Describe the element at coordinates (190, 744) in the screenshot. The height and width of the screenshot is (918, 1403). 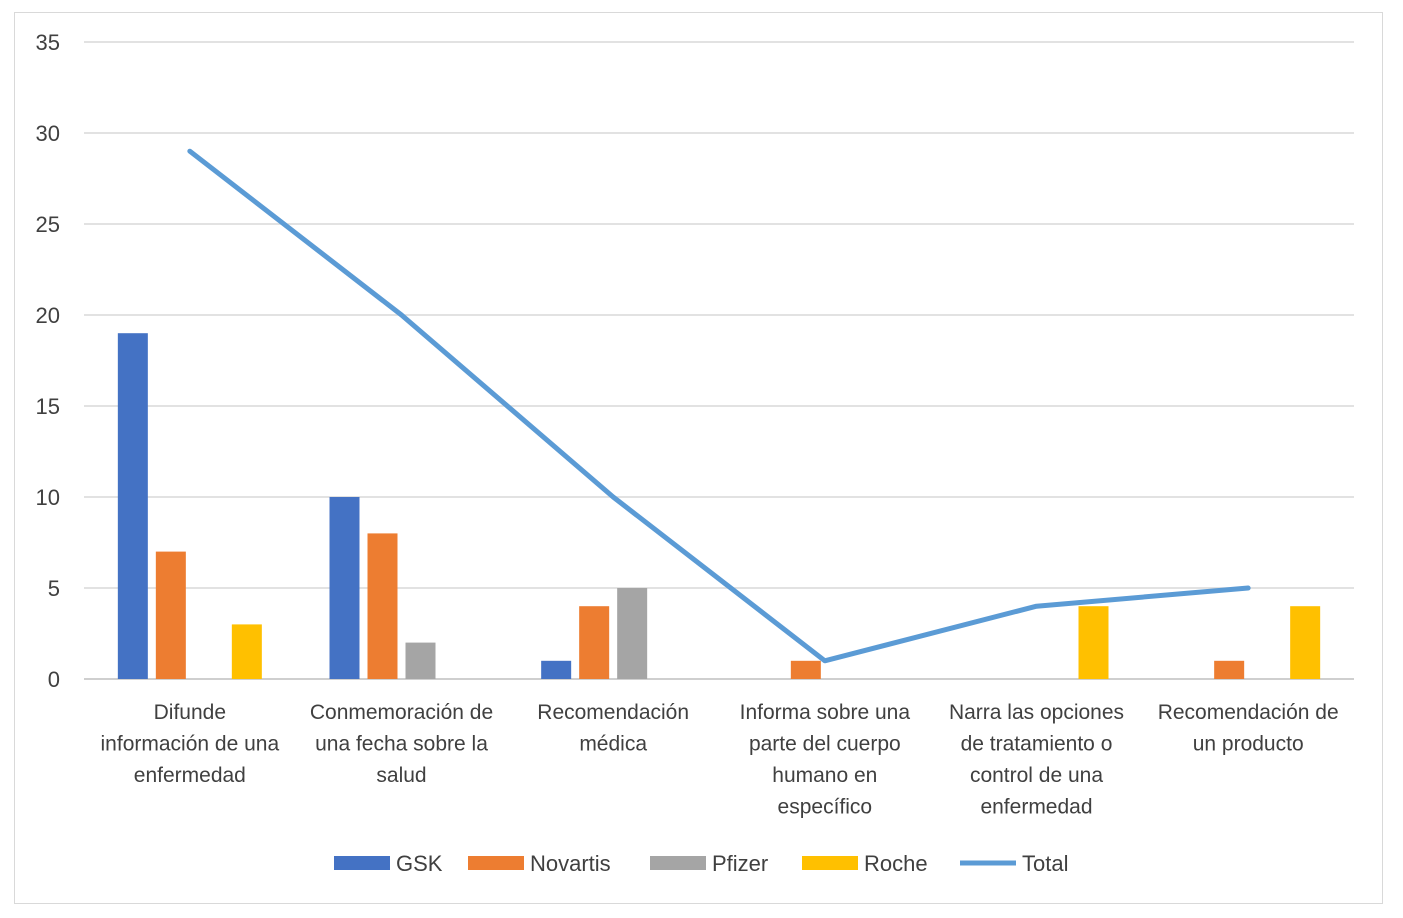
I see `x-category-label: Difunde información de una enfermedad` at that location.